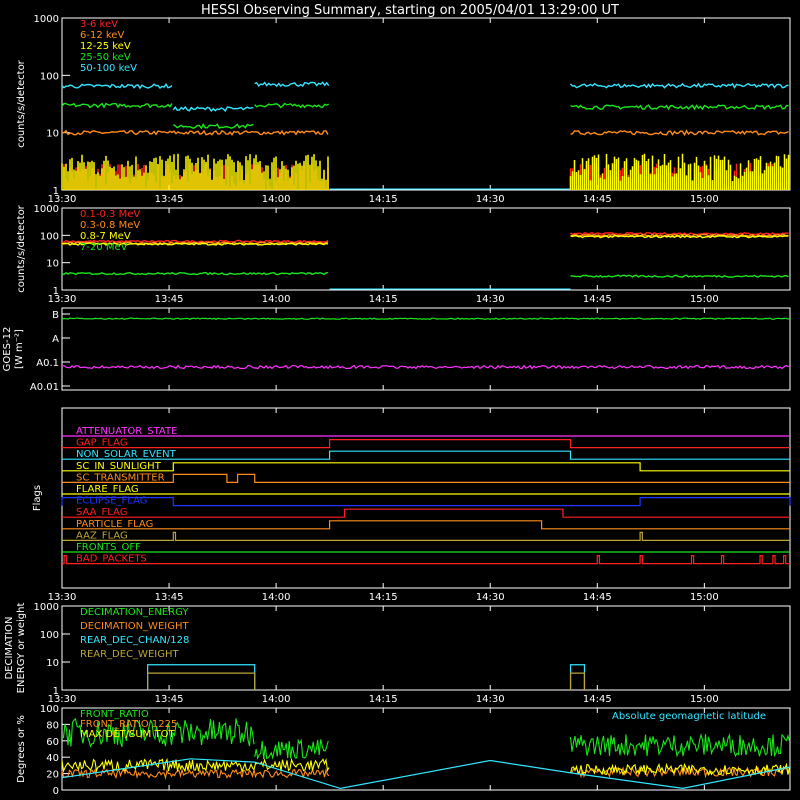 The image size is (800, 800). I want to click on y-axis-label: GOES-12, so click(7, 349).